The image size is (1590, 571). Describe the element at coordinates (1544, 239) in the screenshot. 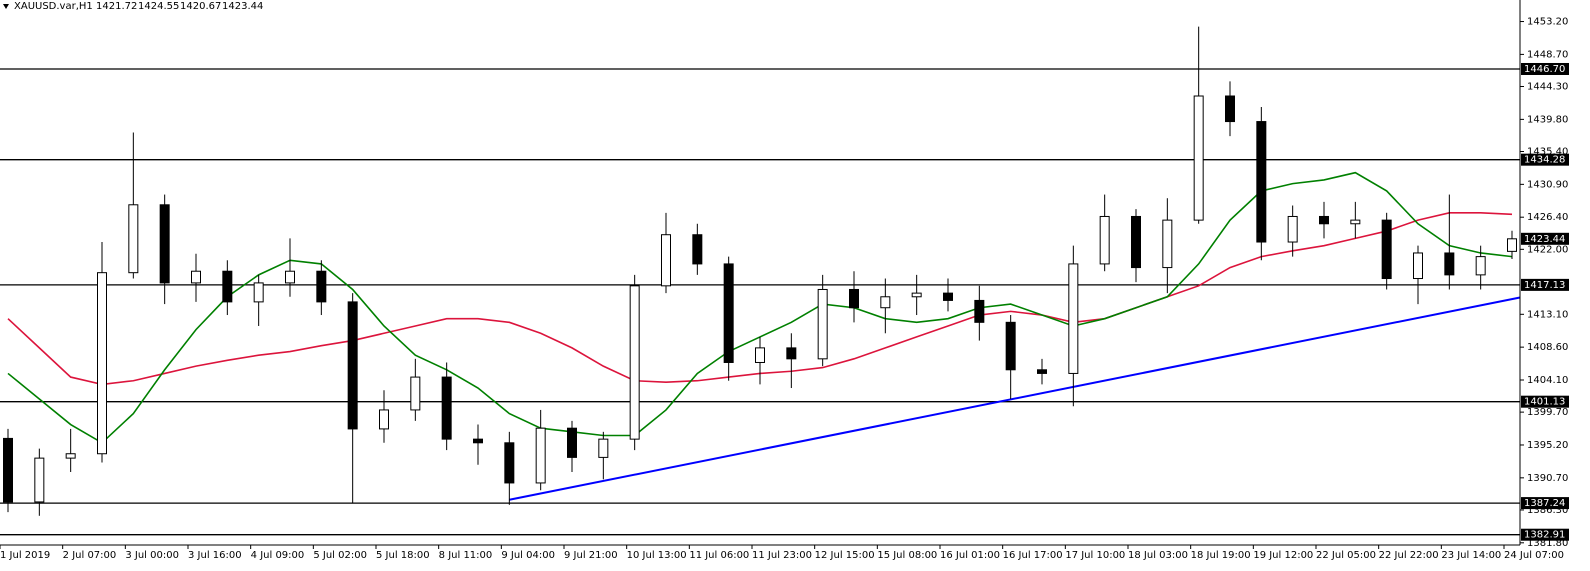

I see `last-price-label: 1423.44` at that location.